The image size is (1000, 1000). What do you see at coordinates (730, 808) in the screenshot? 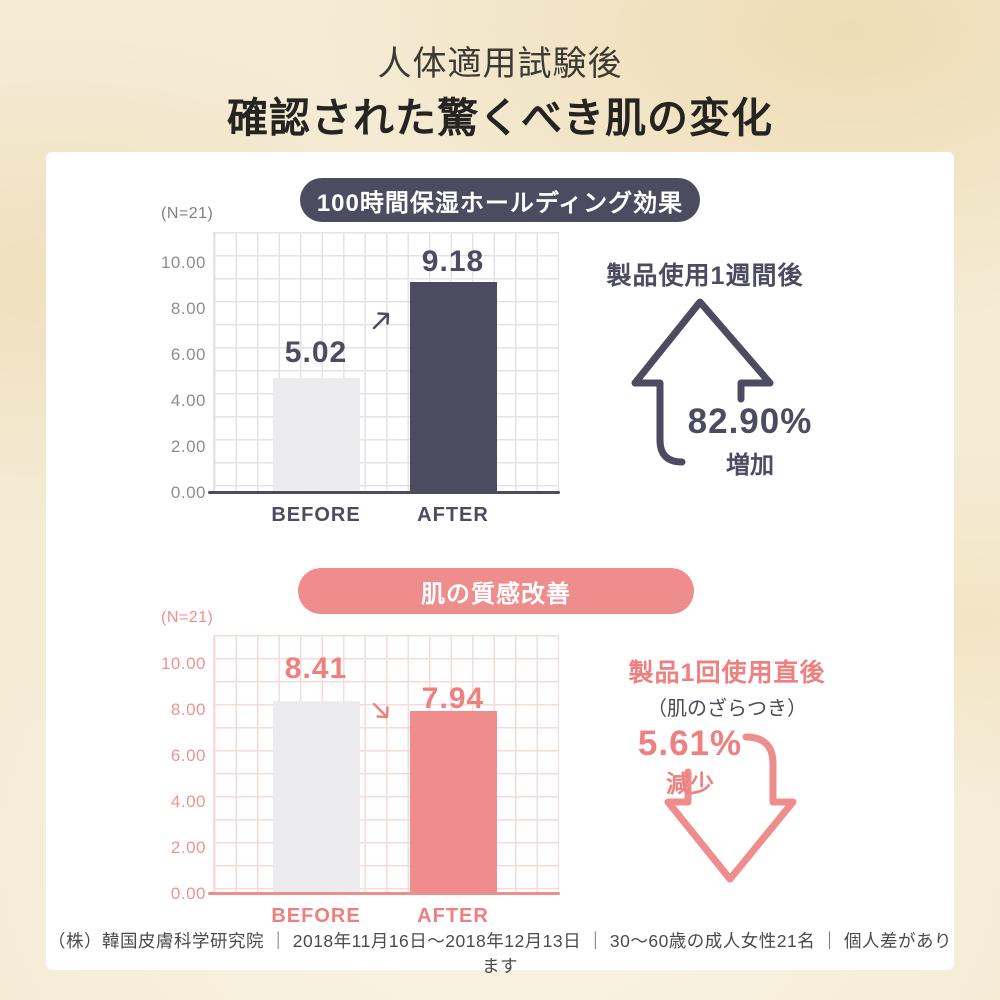
I see `big-down-arrow-icon` at bounding box center [730, 808].